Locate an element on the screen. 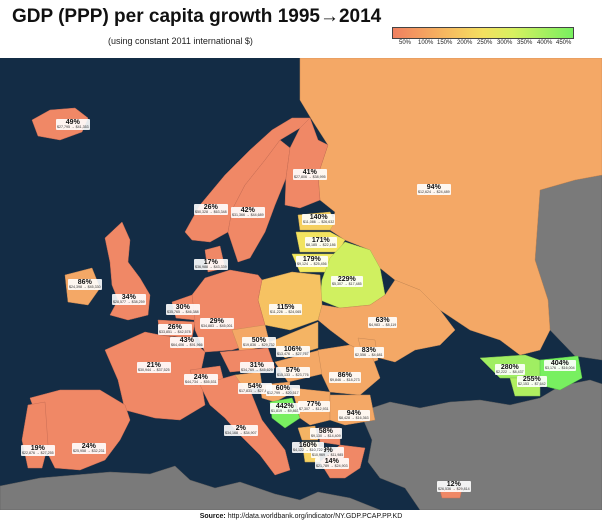  gdp-range: $9,846 → $18,273 is located at coordinates (345, 380).